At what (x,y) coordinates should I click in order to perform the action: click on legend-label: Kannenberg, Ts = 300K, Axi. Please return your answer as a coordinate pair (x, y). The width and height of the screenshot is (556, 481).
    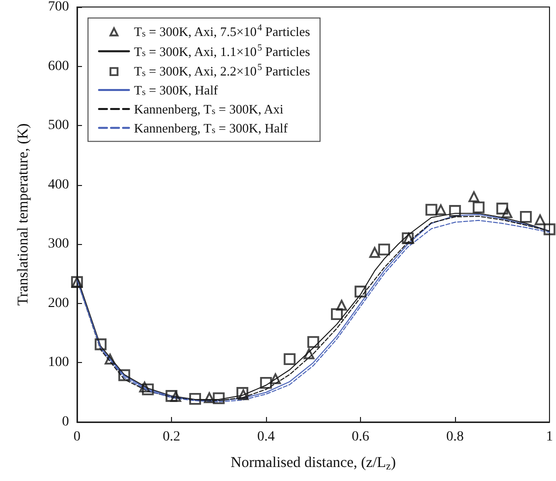
    Looking at the image, I should click on (209, 109).